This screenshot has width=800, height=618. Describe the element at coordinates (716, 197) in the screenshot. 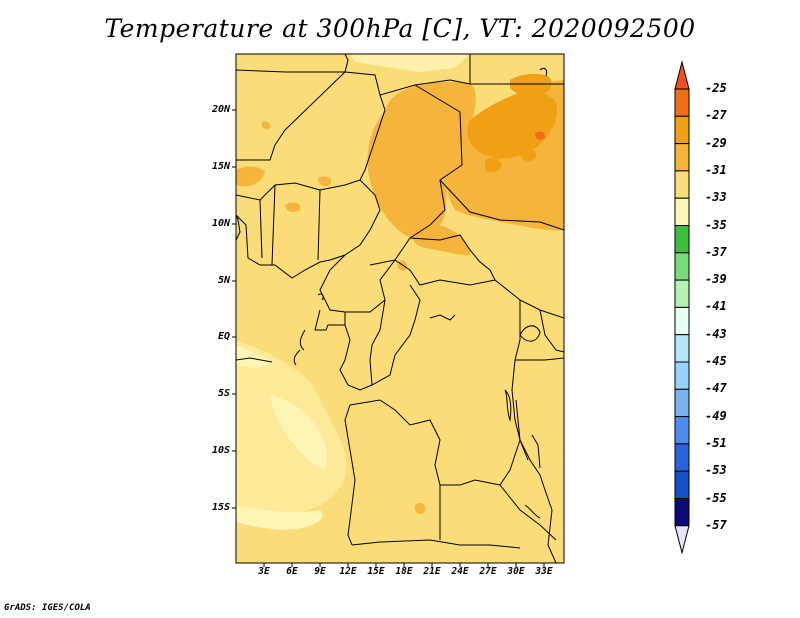

I see `colorbar-label: -33` at that location.